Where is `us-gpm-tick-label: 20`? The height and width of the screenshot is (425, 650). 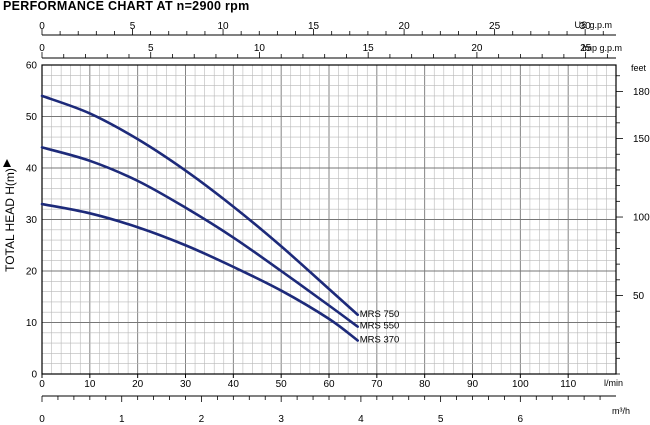 us-gpm-tick-label: 20 is located at coordinates (405, 26).